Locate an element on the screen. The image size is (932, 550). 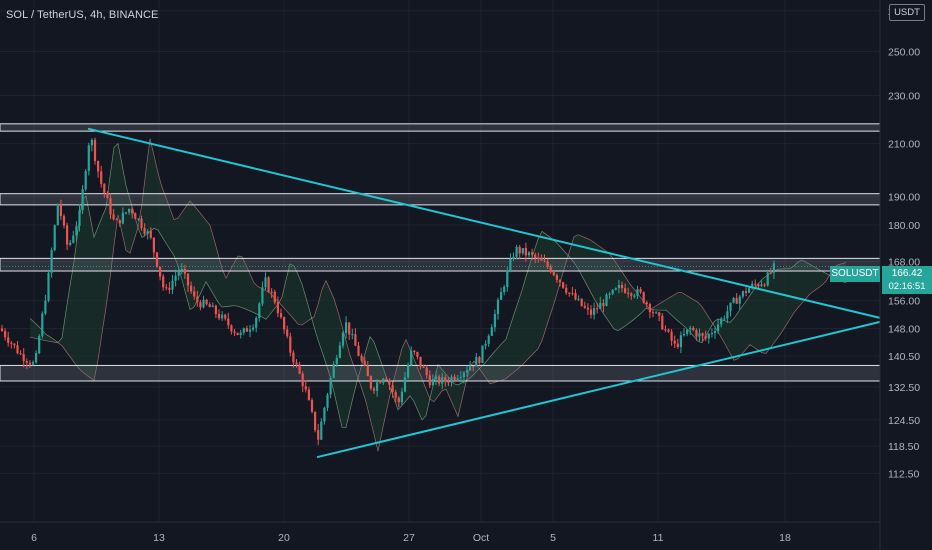
y-tick-label: 124.50 is located at coordinates (904, 421).